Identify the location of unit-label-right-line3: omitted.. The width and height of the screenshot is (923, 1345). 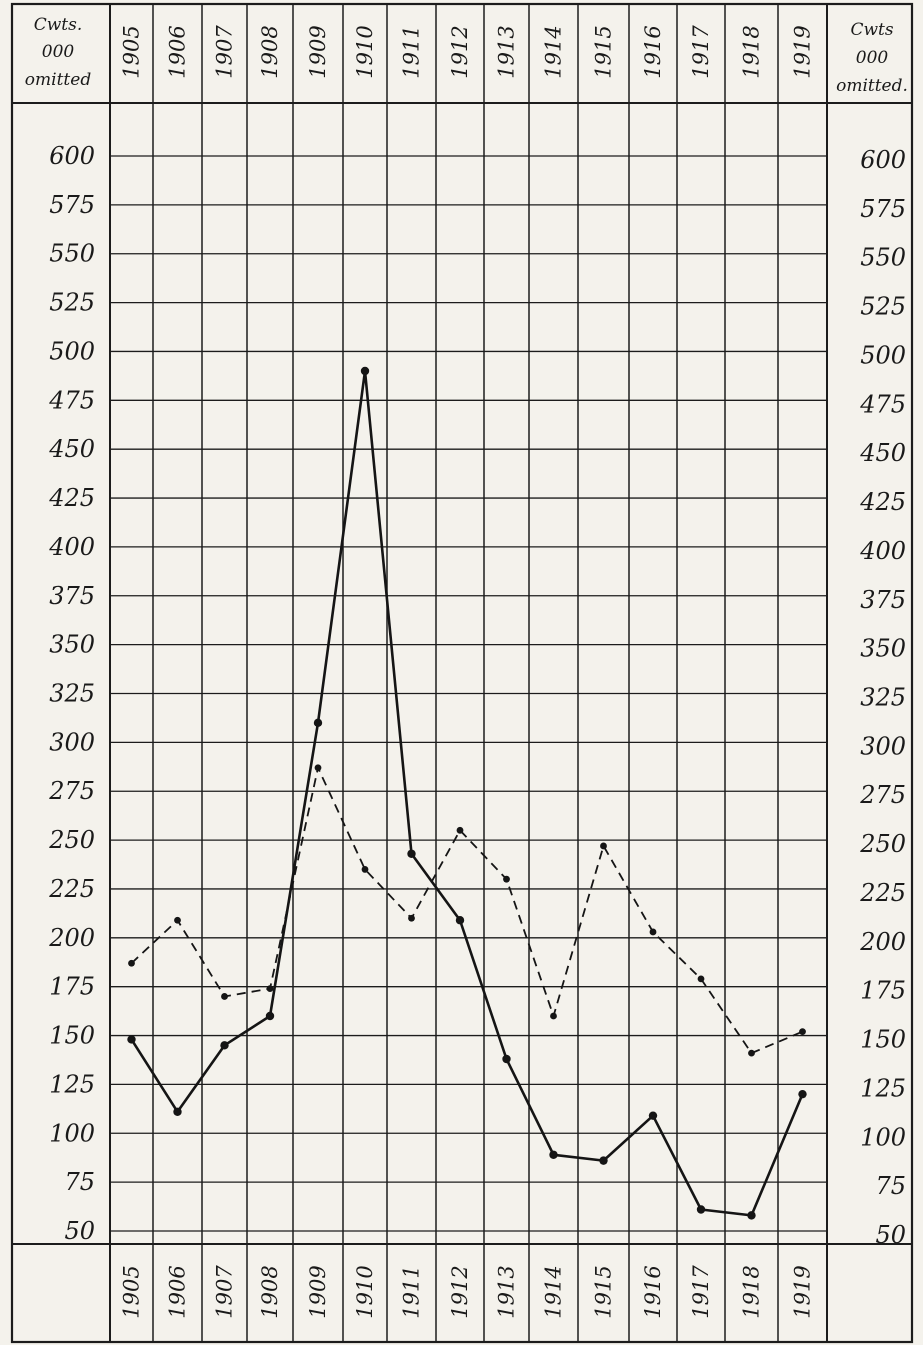
(872, 86).